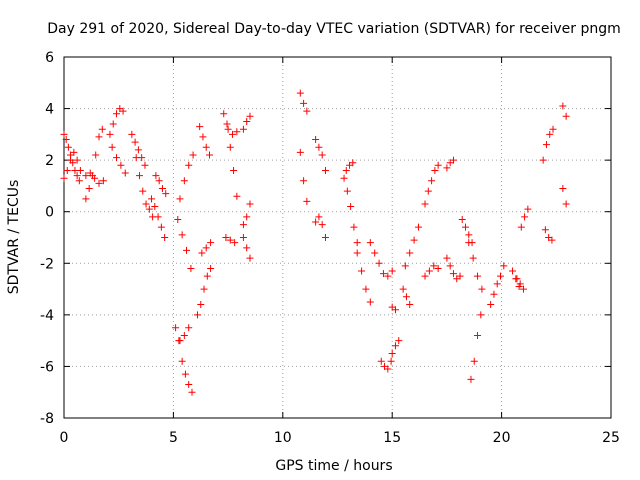 The height and width of the screenshot is (480, 640). What do you see at coordinates (320, 155) in the screenshot?
I see `series-arc-y` at bounding box center [320, 155].